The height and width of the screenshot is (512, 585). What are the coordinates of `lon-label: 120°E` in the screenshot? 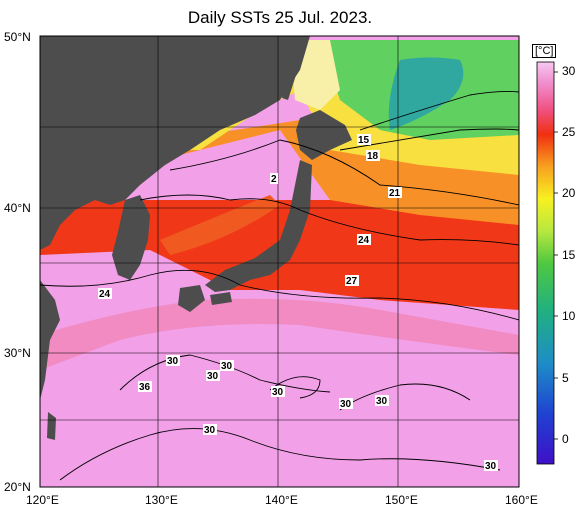 It's located at (42, 500).